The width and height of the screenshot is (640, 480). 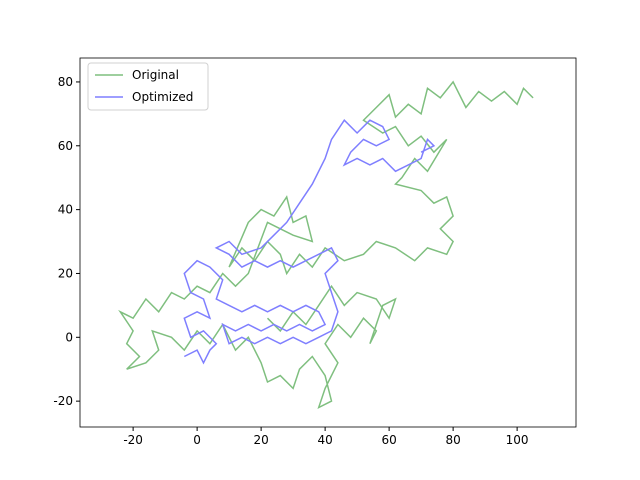 I want to click on legend-label: Original, so click(x=155, y=75).